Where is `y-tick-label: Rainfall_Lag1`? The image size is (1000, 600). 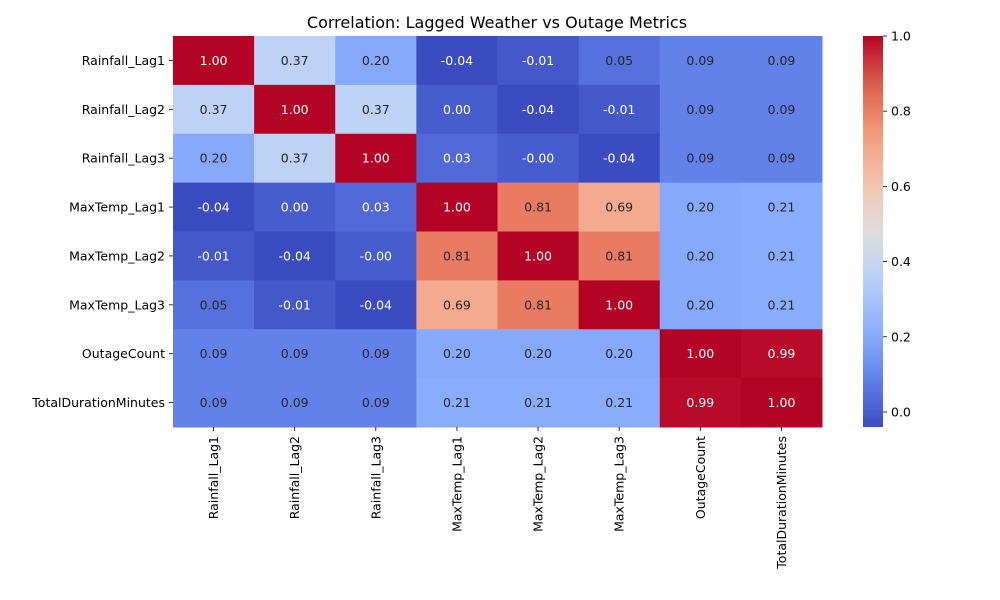 y-tick-label: Rainfall_Lag1 is located at coordinates (123, 60).